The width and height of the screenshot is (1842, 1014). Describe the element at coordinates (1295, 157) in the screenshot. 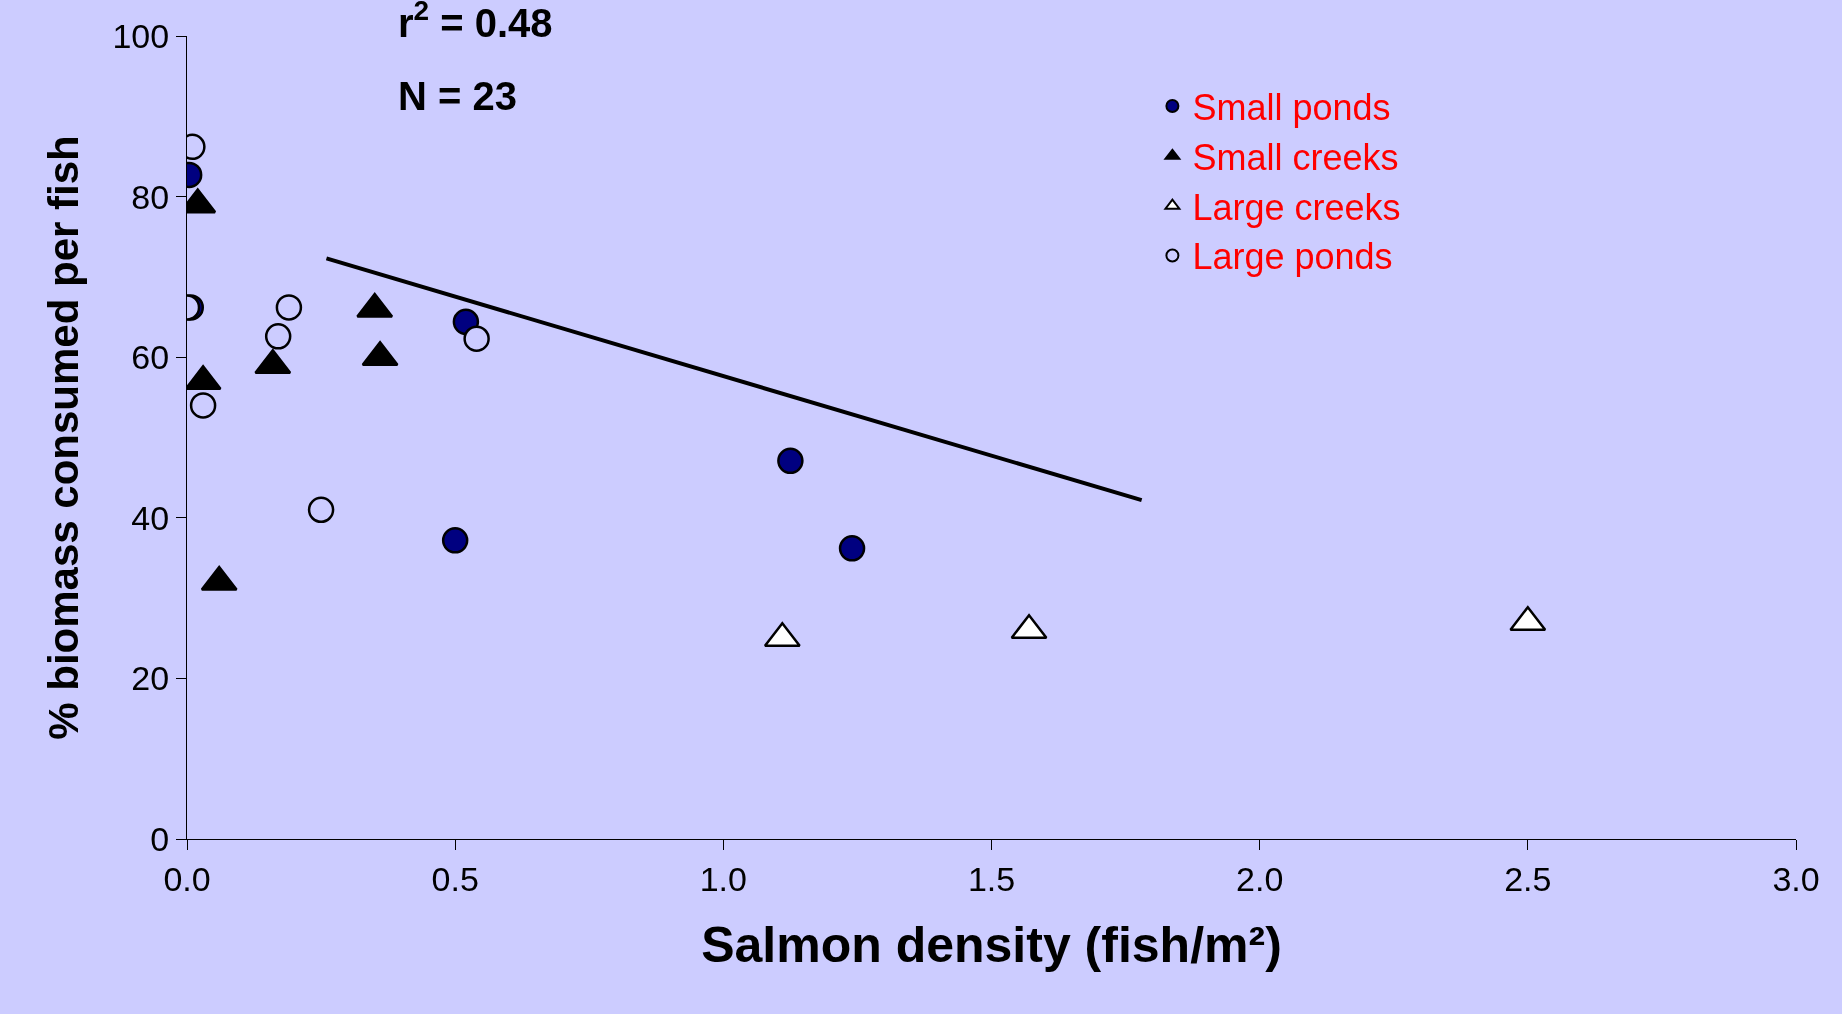

I see `legend-label: Small creeks` at that location.